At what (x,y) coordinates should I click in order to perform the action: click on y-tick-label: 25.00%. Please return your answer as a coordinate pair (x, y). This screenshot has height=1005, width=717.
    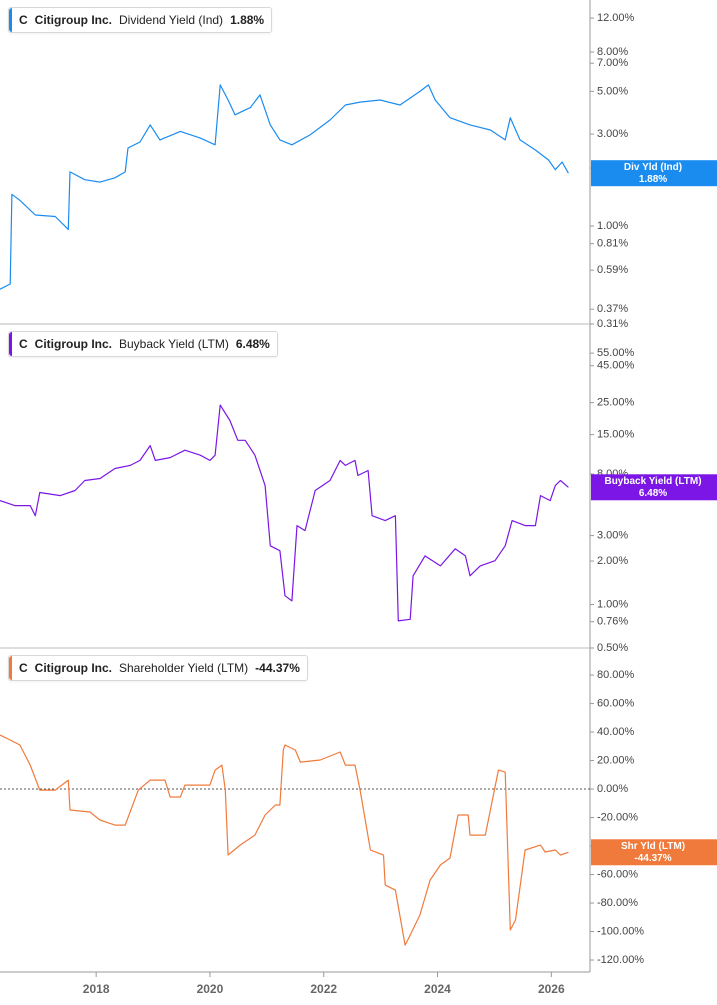
    Looking at the image, I should click on (616, 402).